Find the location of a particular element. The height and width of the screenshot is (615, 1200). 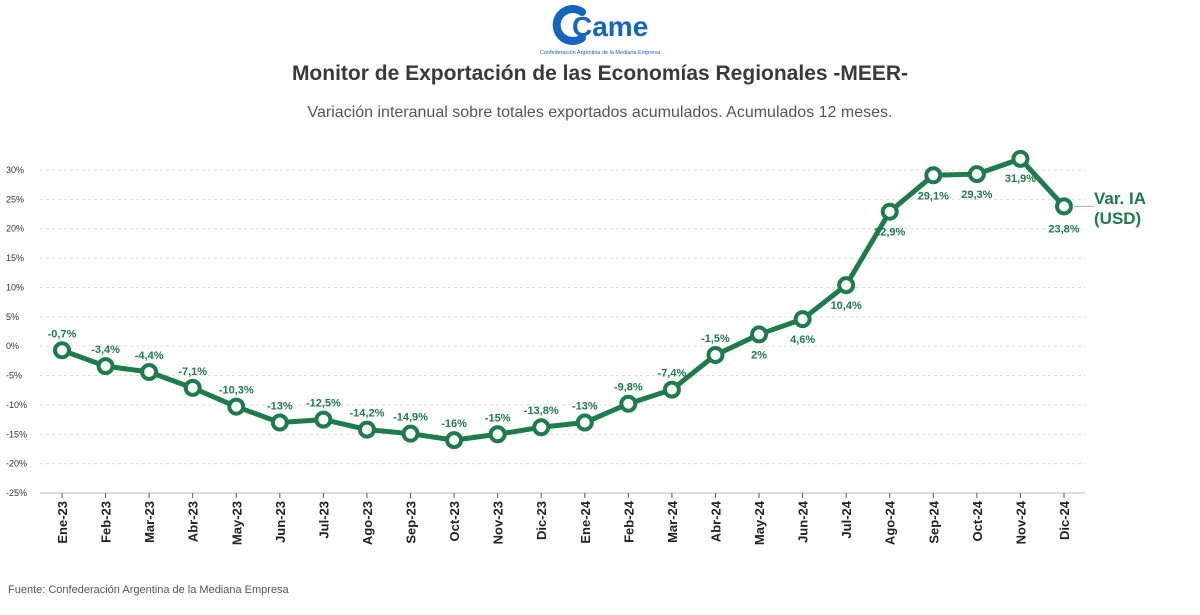

x-tick-label: Ene-24 is located at coordinates (585, 521).